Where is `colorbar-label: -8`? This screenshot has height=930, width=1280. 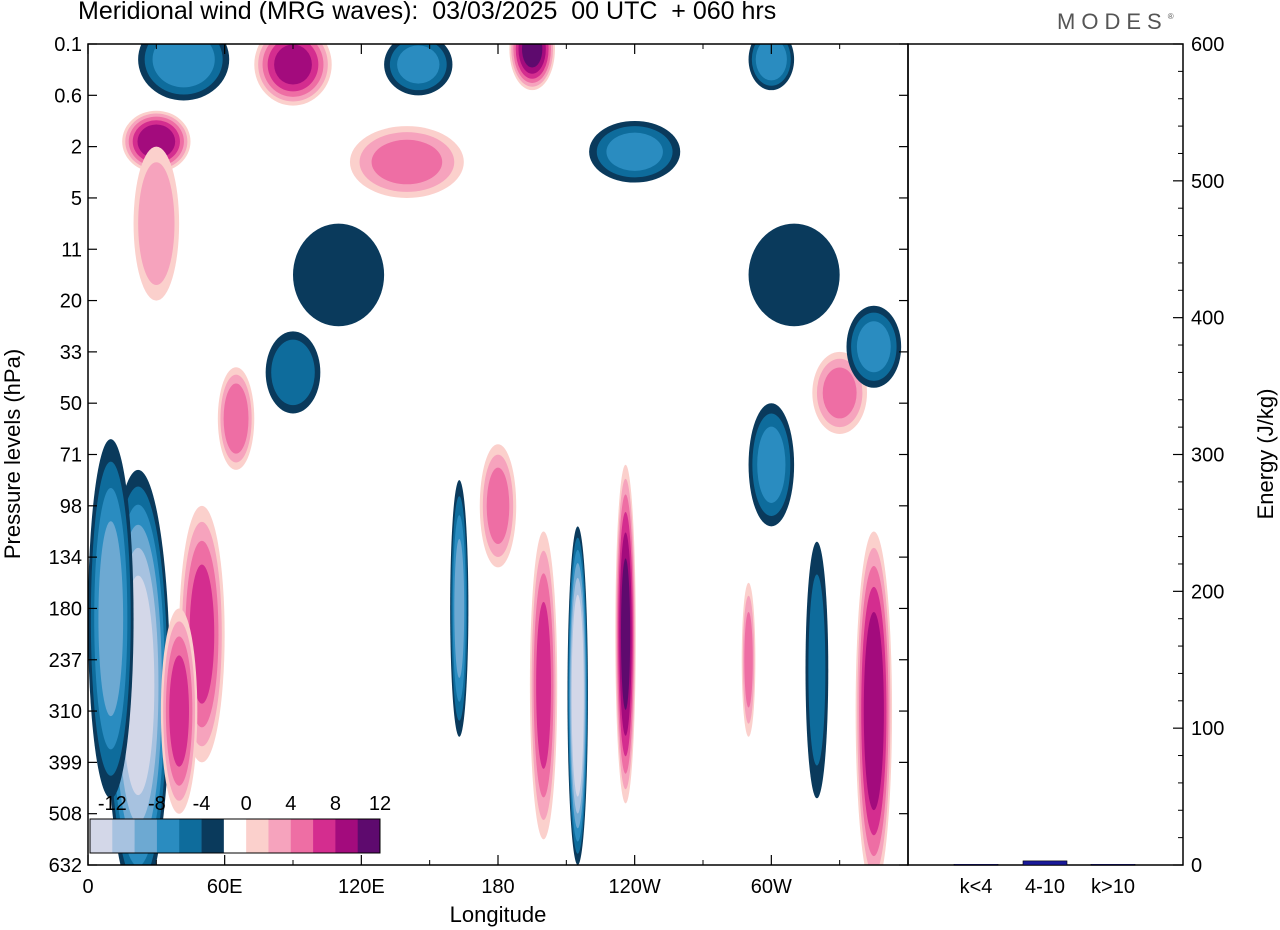
colorbar-label: -8 is located at coordinates (157, 804).